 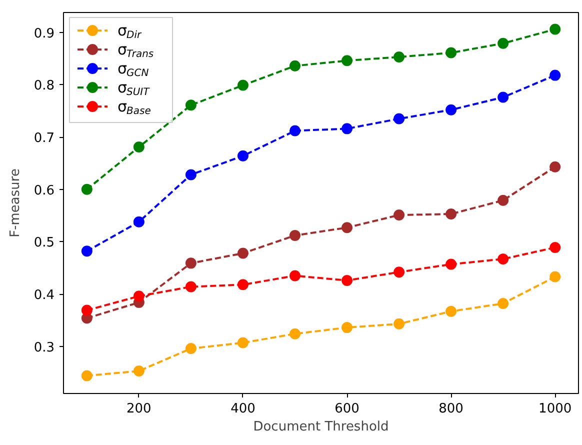 What do you see at coordinates (44, 34) in the screenshot?
I see `y-tick-label: 0.9` at bounding box center [44, 34].